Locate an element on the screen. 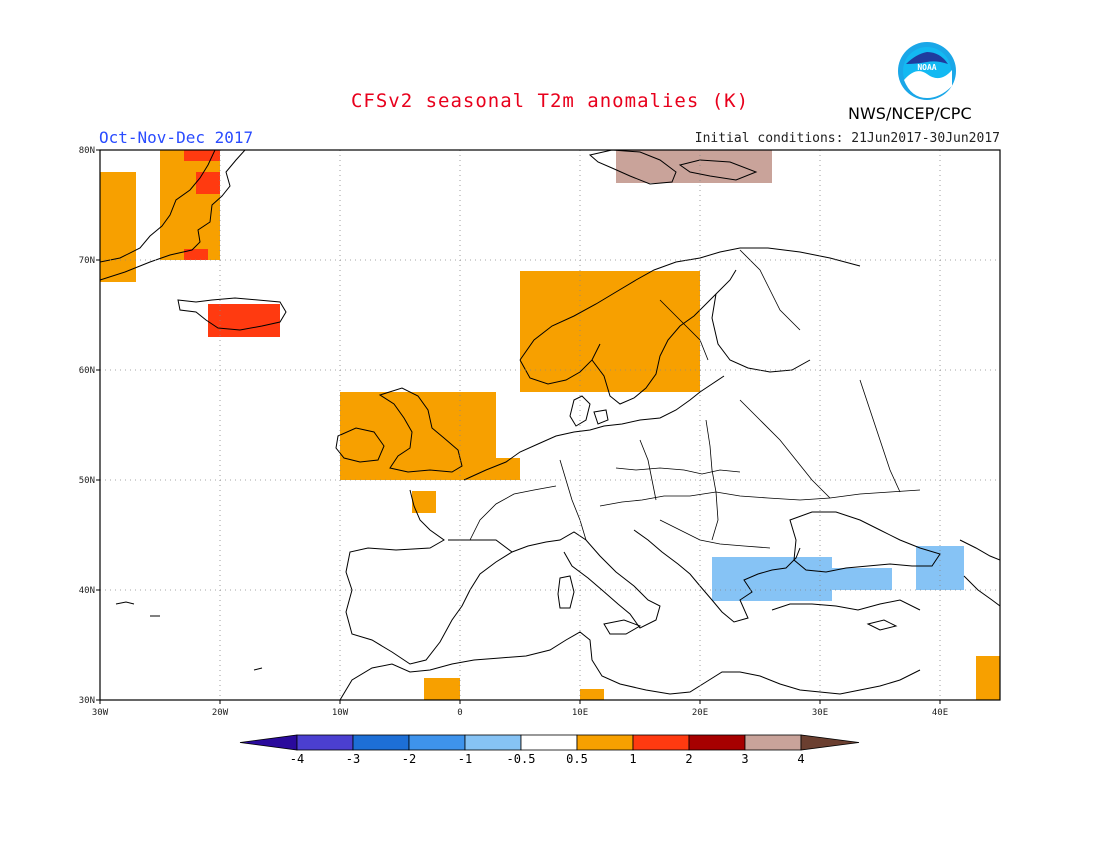 The image size is (1100, 850). organization-label: NWS/NCEP/CPC is located at coordinates (910, 113).